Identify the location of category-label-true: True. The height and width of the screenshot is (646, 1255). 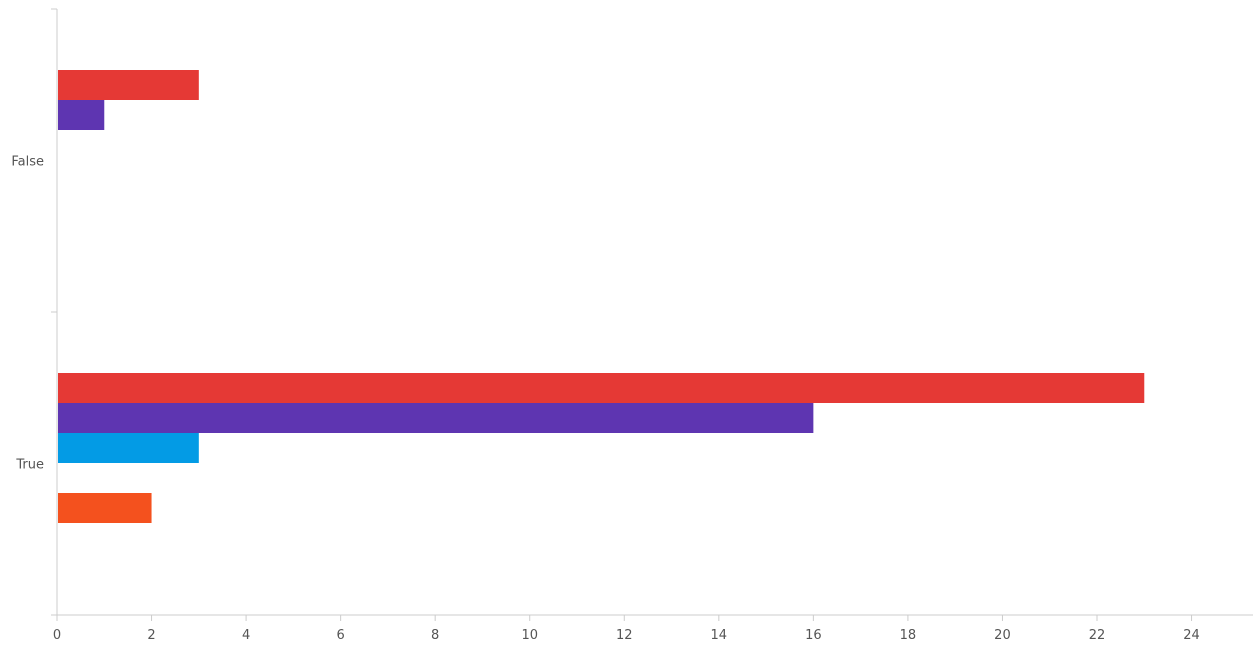
(29, 465).